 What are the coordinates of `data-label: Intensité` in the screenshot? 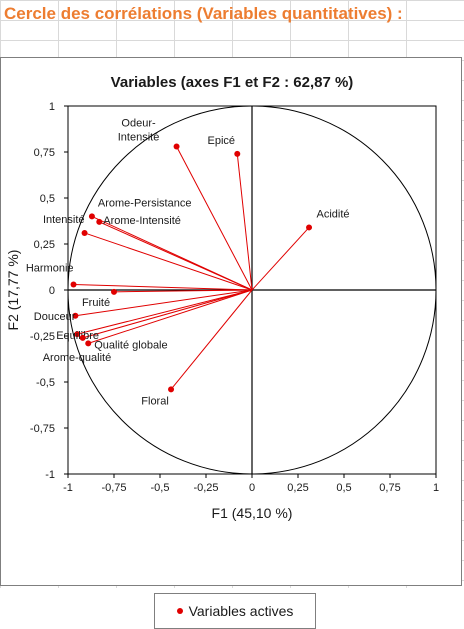 It's located at (64, 220).